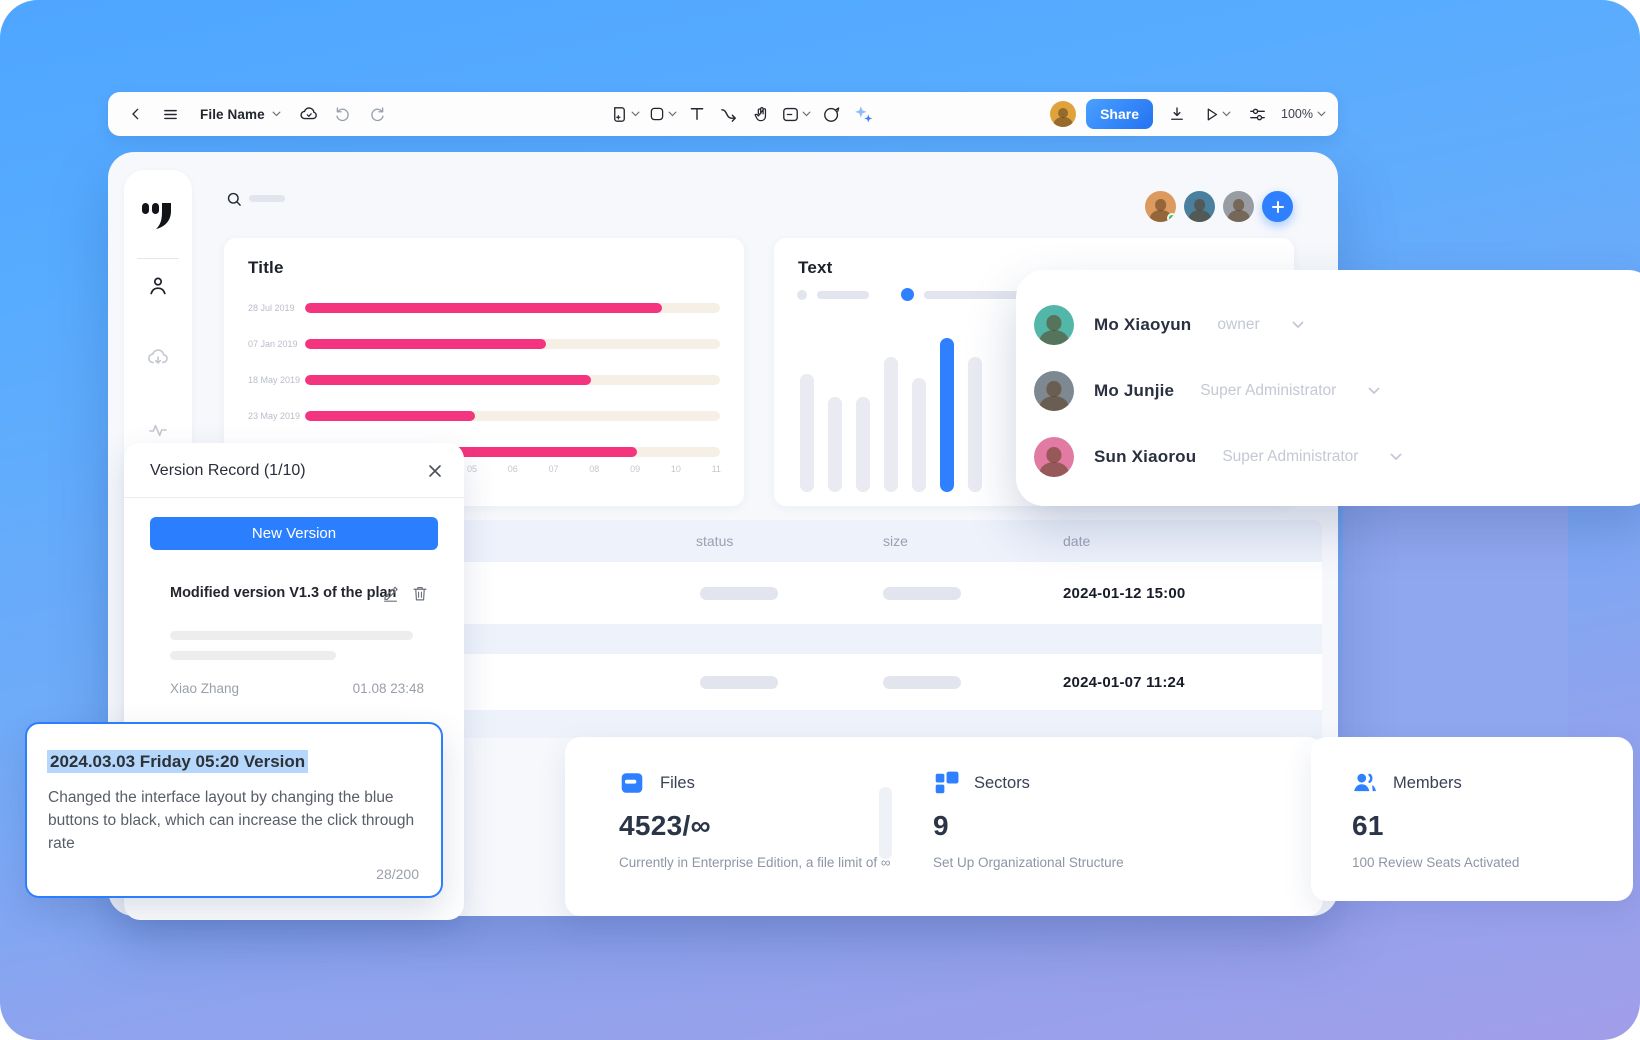 The width and height of the screenshot is (1640, 1040). I want to click on toolbar: File Name Share 100%, so click(723, 114).